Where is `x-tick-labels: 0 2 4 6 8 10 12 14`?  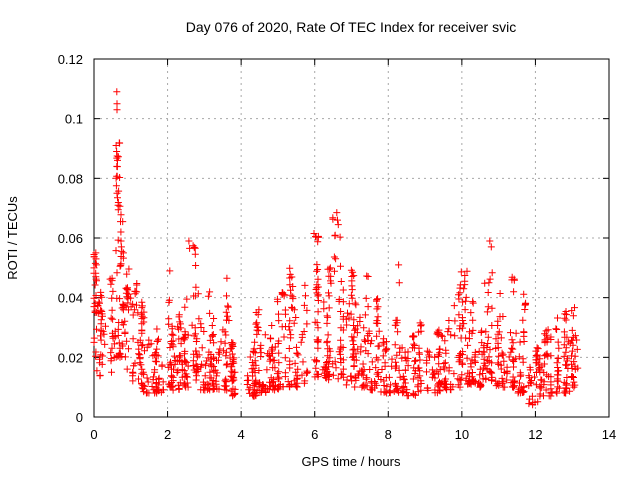
x-tick-labels: 0 2 4 6 8 10 12 14 is located at coordinates (353, 434).